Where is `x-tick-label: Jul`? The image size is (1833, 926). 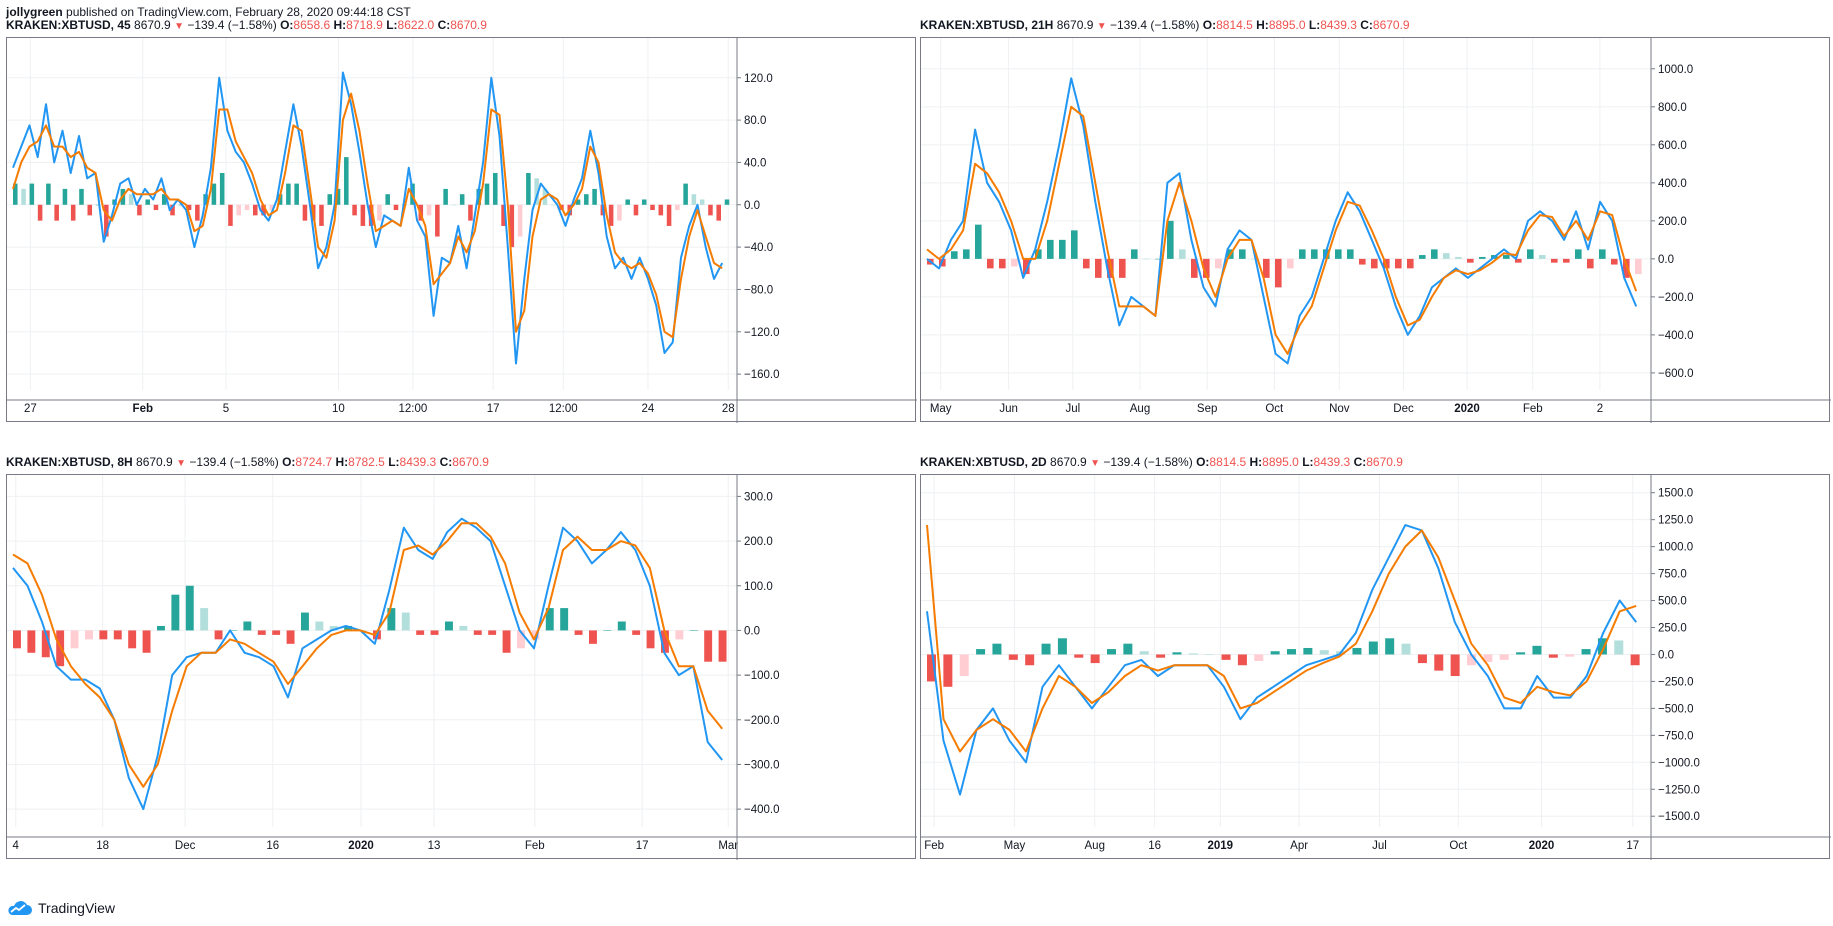
x-tick-label: Jul is located at coordinates (1072, 409).